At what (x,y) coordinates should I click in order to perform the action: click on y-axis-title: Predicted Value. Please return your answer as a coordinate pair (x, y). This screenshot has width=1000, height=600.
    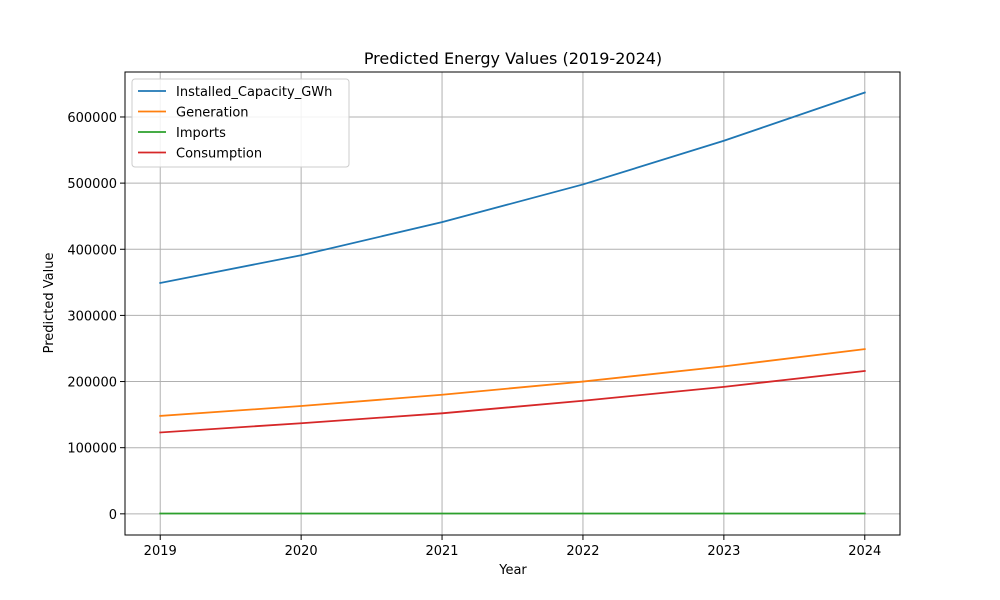
    Looking at the image, I should click on (49, 303).